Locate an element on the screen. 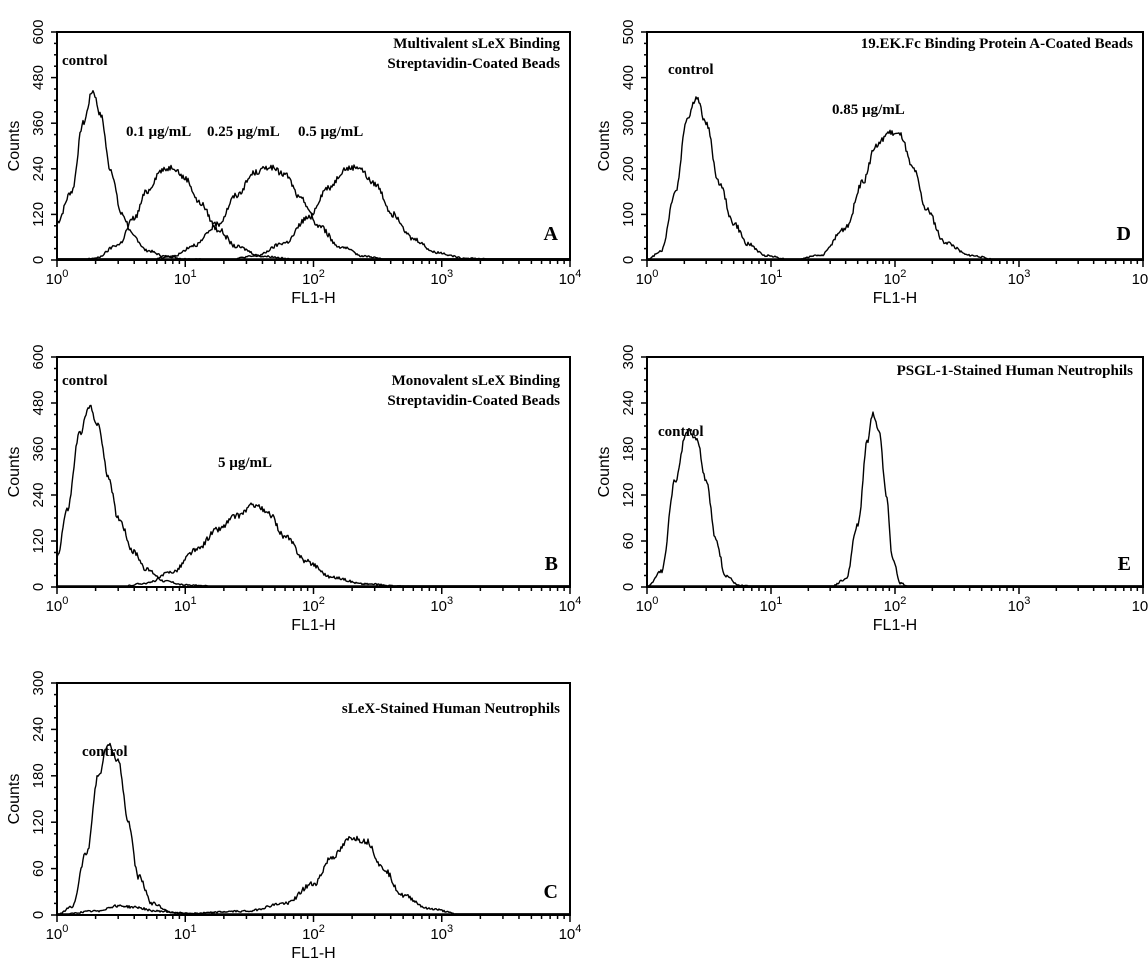 Image resolution: width=1148 pixels, height=969 pixels. panel-letter: A is located at coordinates (551, 234).